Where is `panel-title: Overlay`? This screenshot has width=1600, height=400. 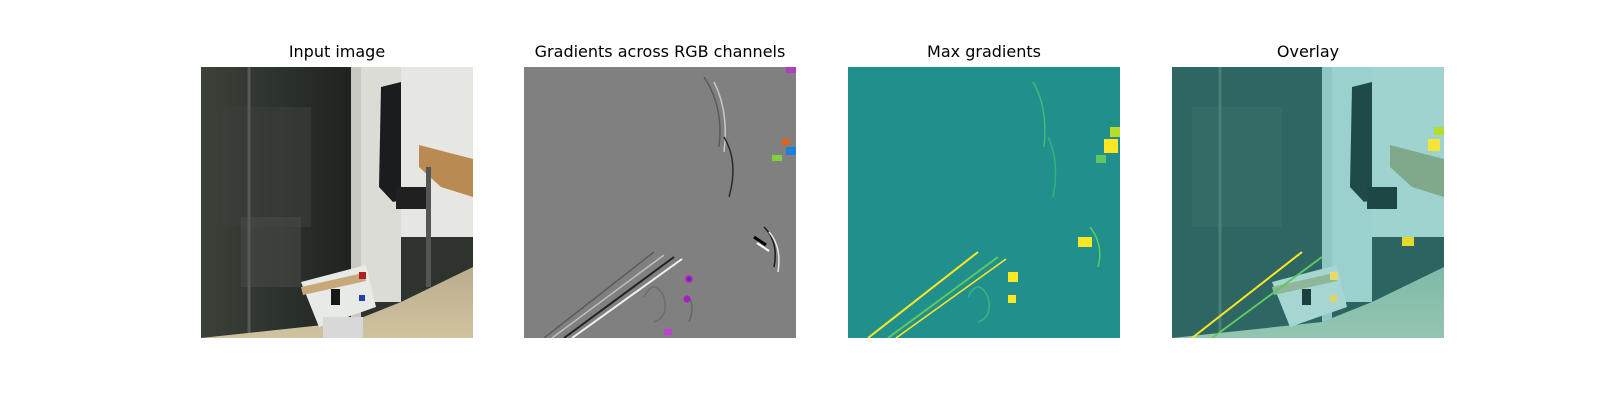
panel-title: Overlay is located at coordinates (1308, 51).